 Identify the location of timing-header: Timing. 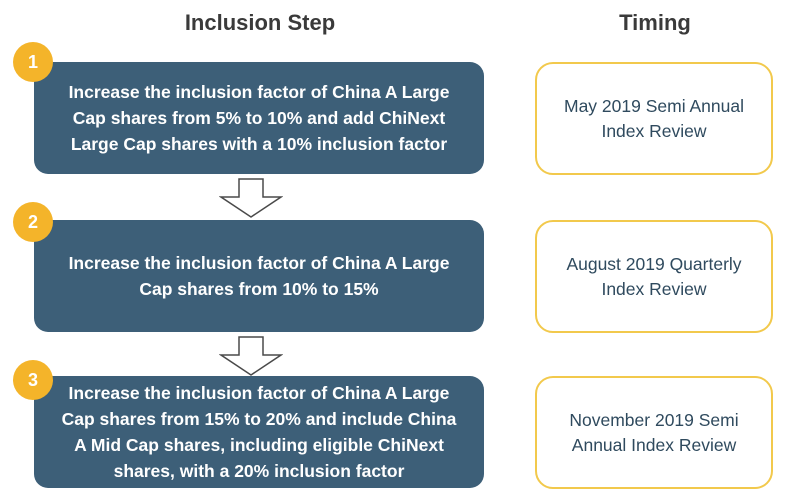
(655, 22).